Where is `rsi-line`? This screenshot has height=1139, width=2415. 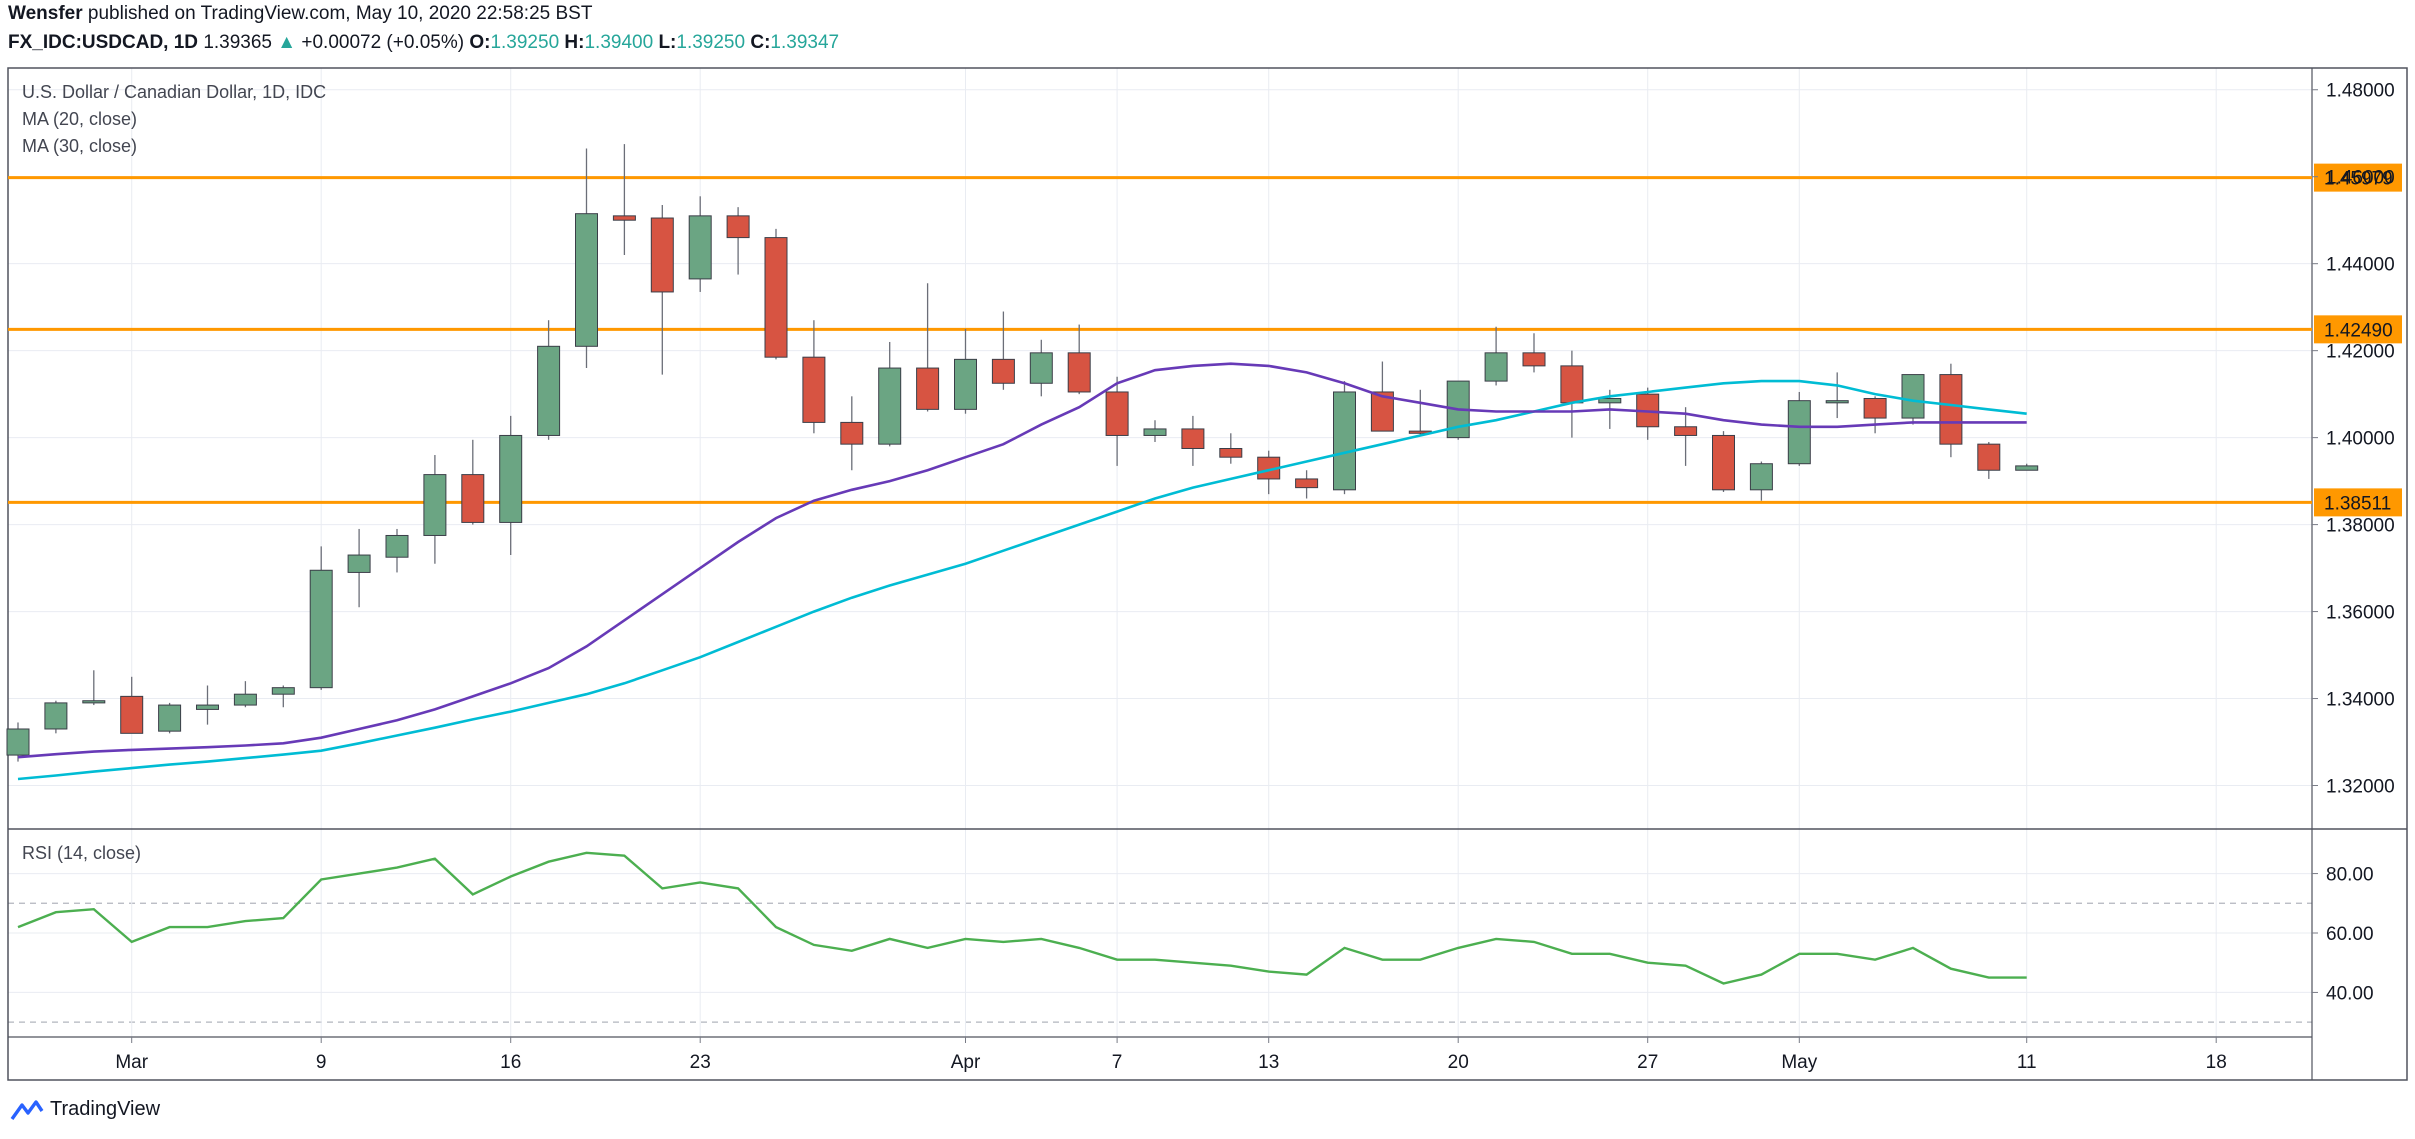
rsi-line is located at coordinates (1022, 918).